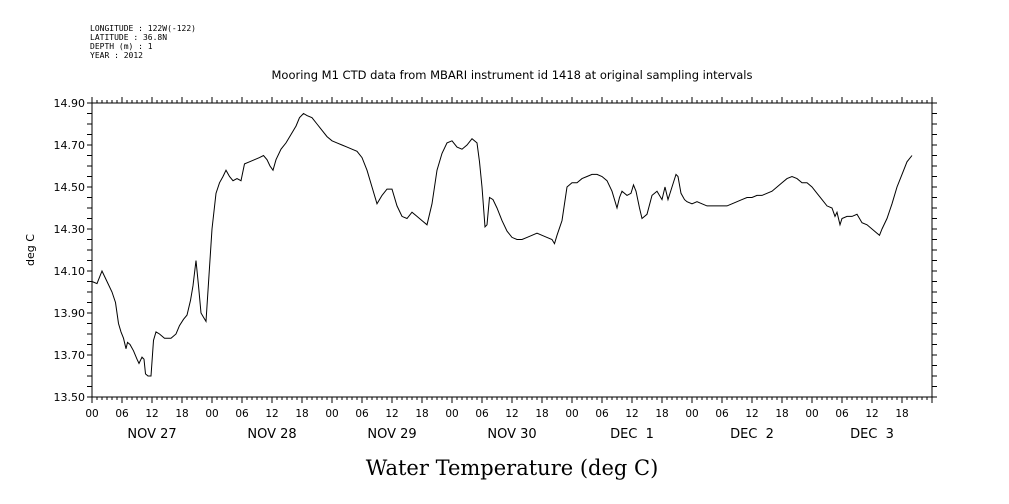 Image resolution: width=1009 pixels, height=504 pixels. What do you see at coordinates (271, 434) in the screenshot?
I see `day-label: NOV 28` at bounding box center [271, 434].